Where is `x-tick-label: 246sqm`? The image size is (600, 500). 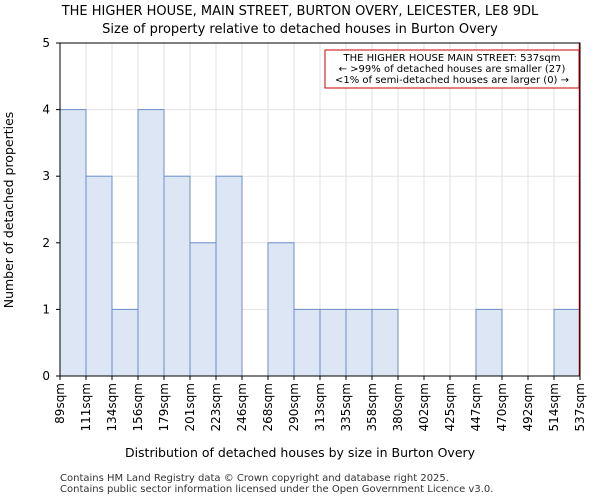
x-tick-label: 246sqm is located at coordinates (242, 407).